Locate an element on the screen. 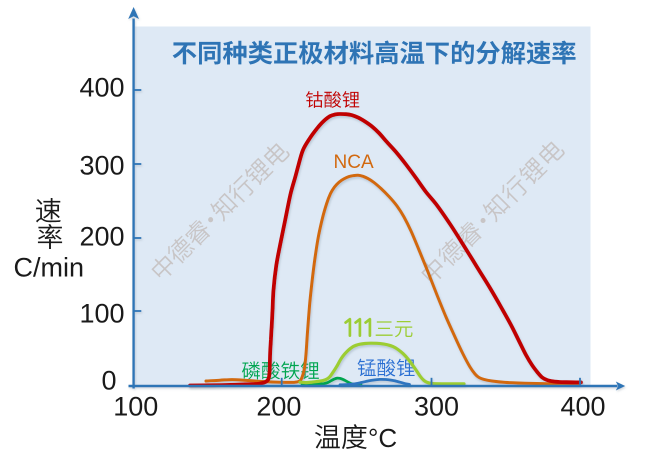  svg-text: NCA is located at coordinates (354, 162).